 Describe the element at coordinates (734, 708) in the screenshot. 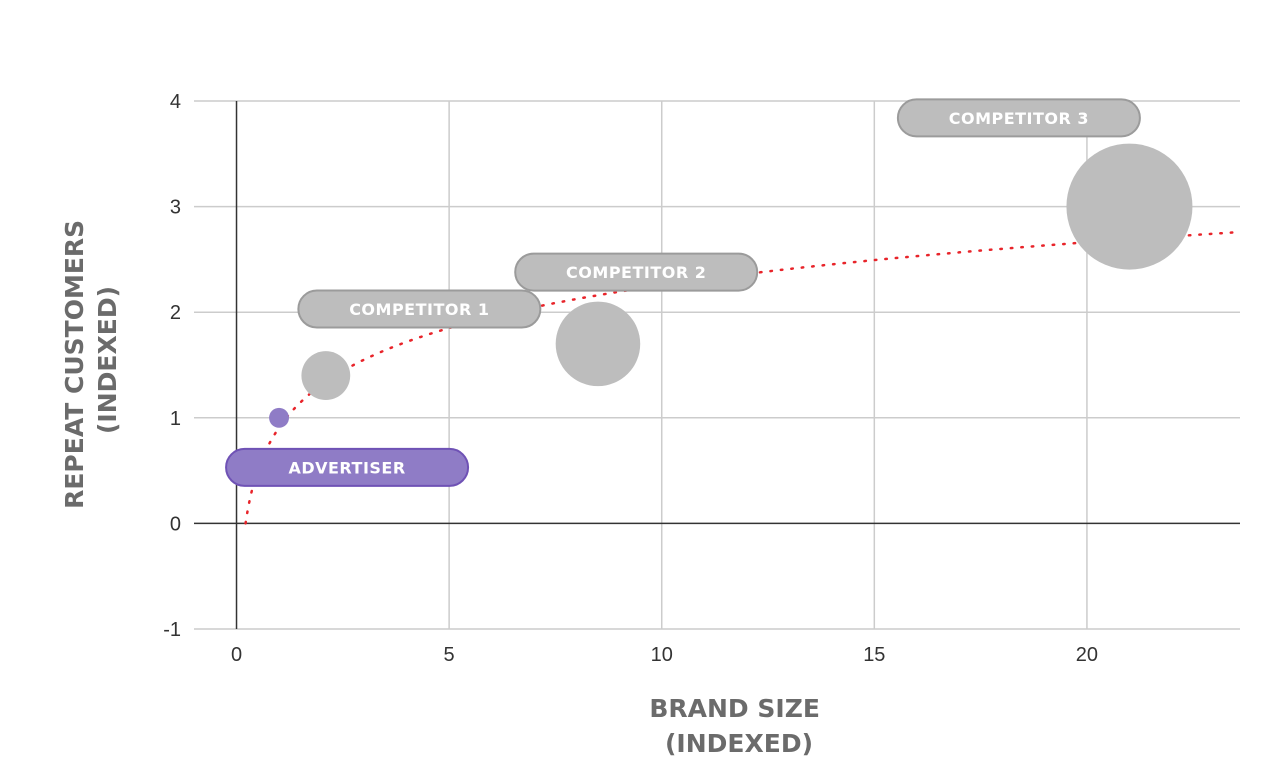

I see `x-axis-title-line-1: BRAND SIZE` at that location.